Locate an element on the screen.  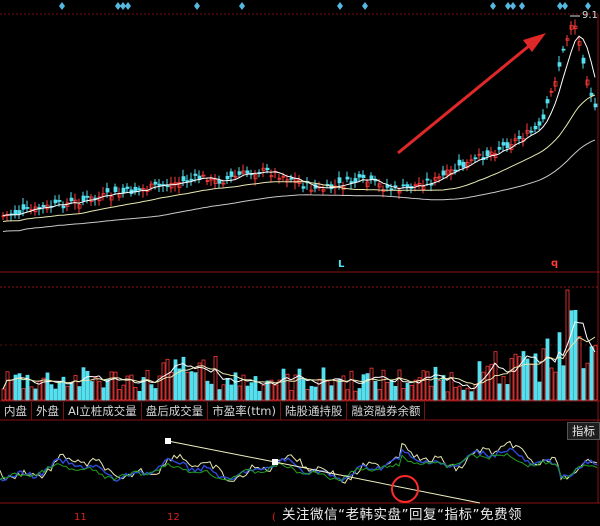
indicator-line-yellow is located at coordinates (299, 462).